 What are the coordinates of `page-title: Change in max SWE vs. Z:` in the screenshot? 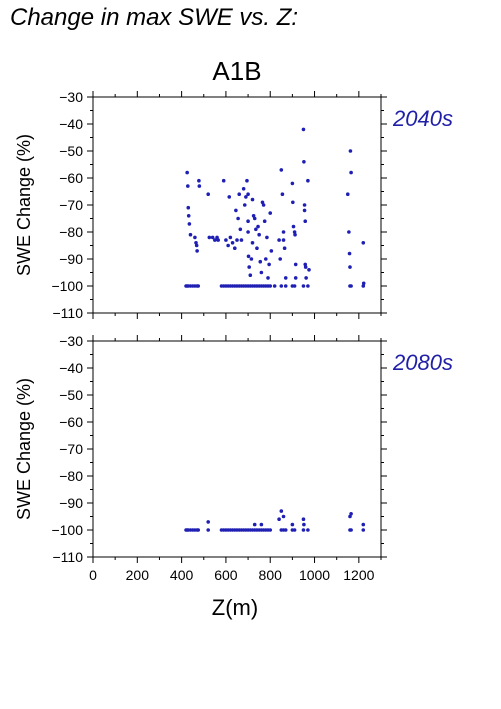 It's located at (154, 17).